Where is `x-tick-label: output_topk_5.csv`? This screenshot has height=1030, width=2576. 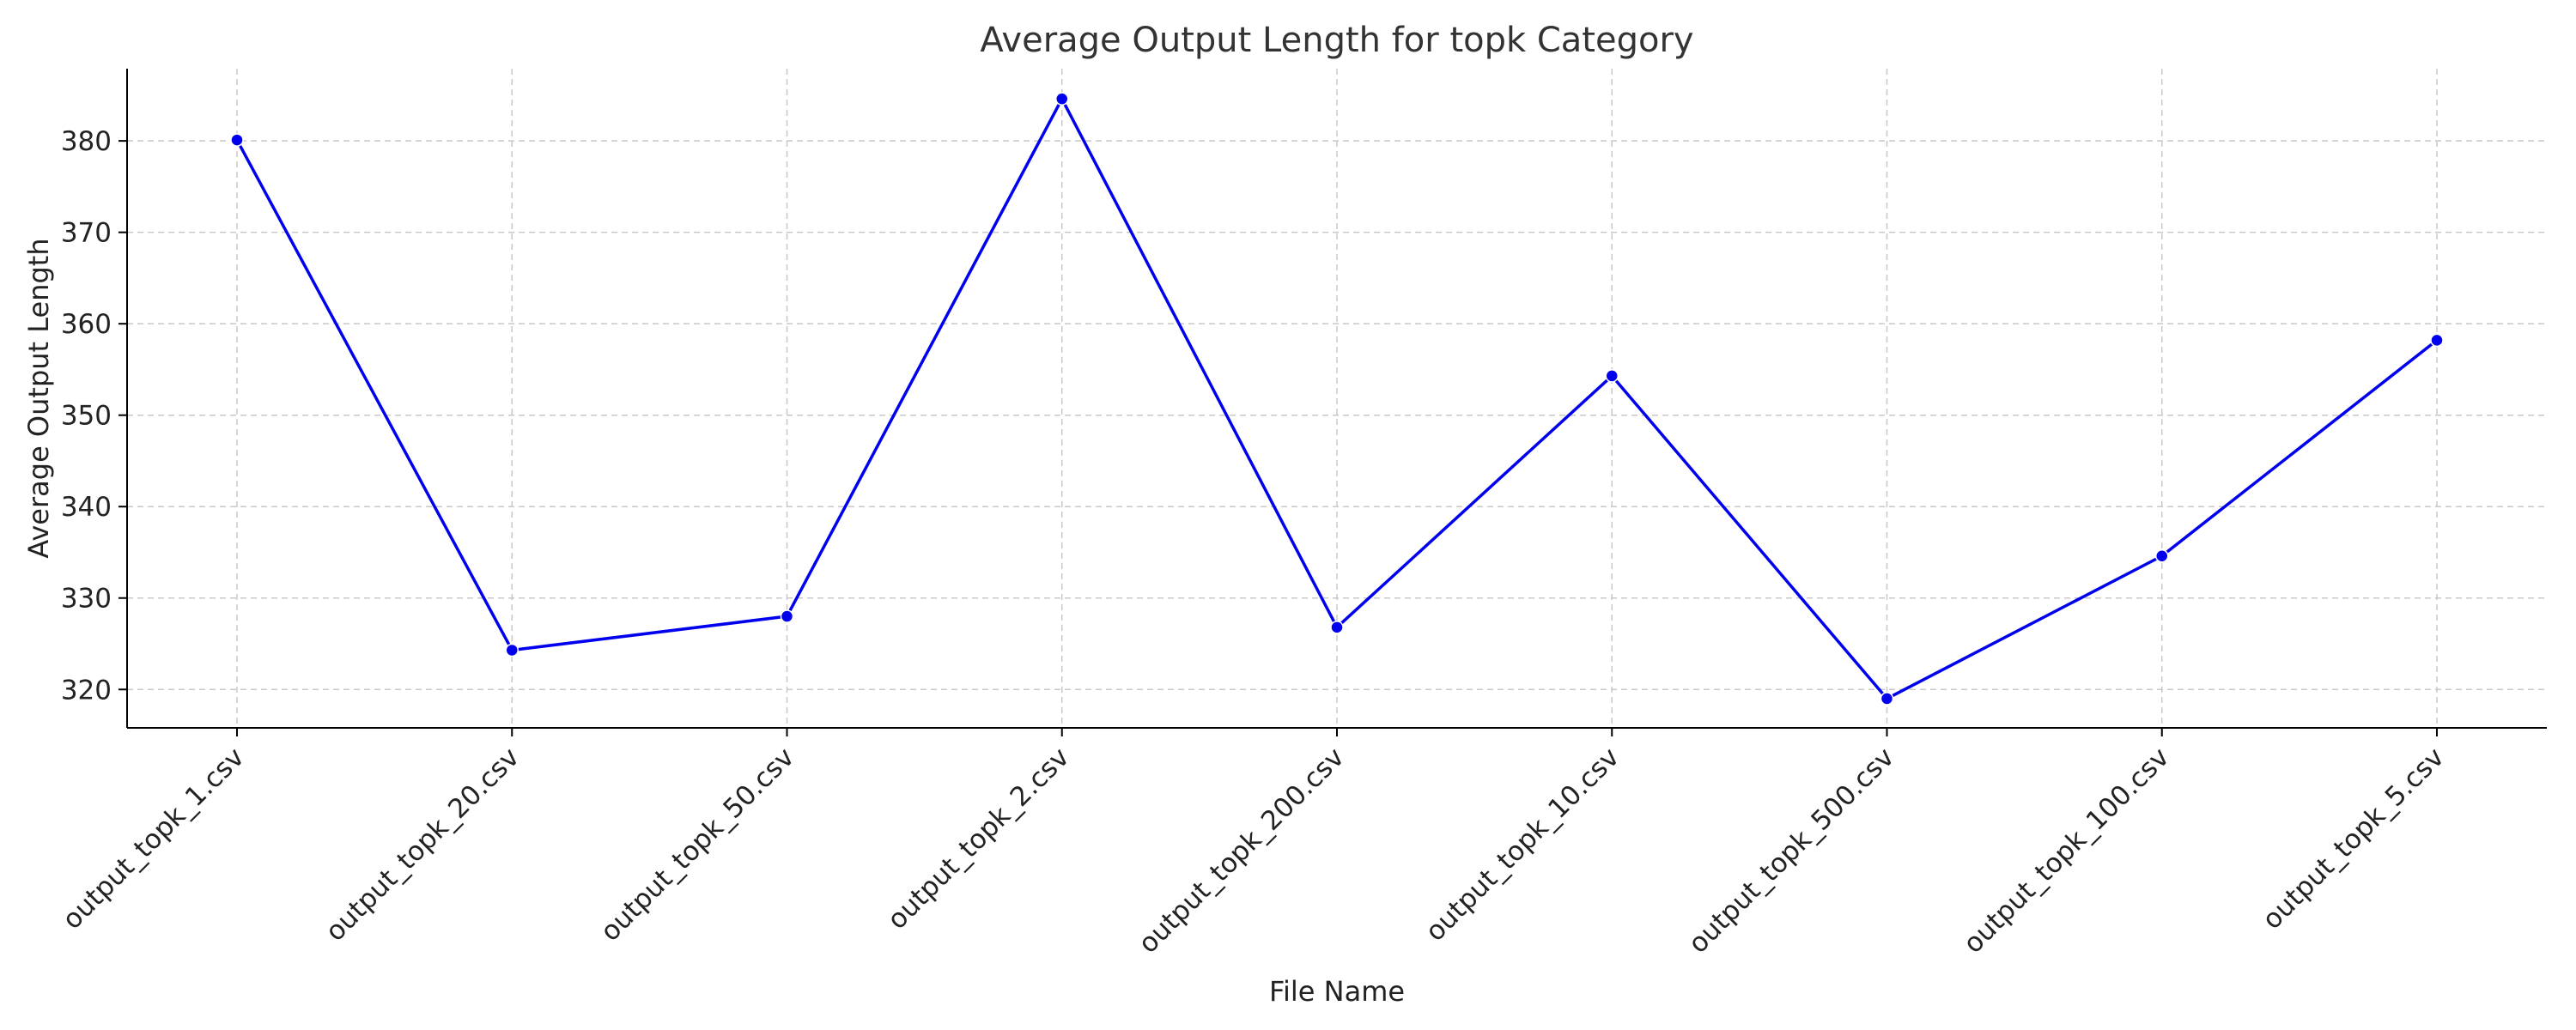
x-tick-label: output_topk_5.csv is located at coordinates (2354, 839).